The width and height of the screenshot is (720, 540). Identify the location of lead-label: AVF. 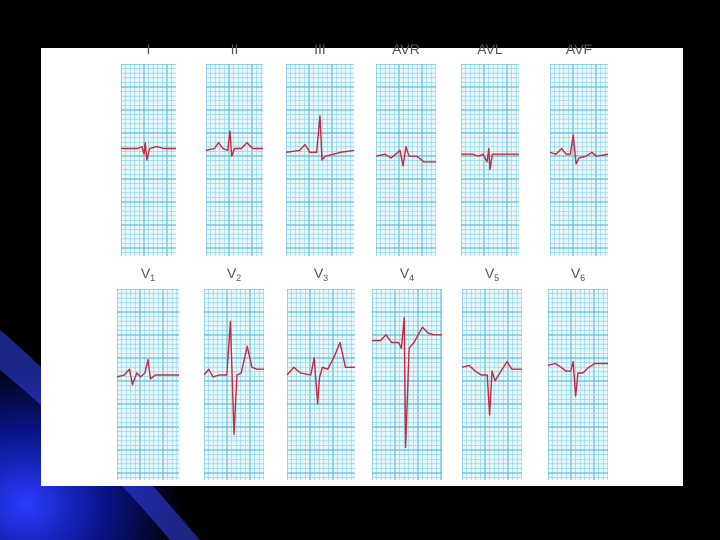
(579, 51).